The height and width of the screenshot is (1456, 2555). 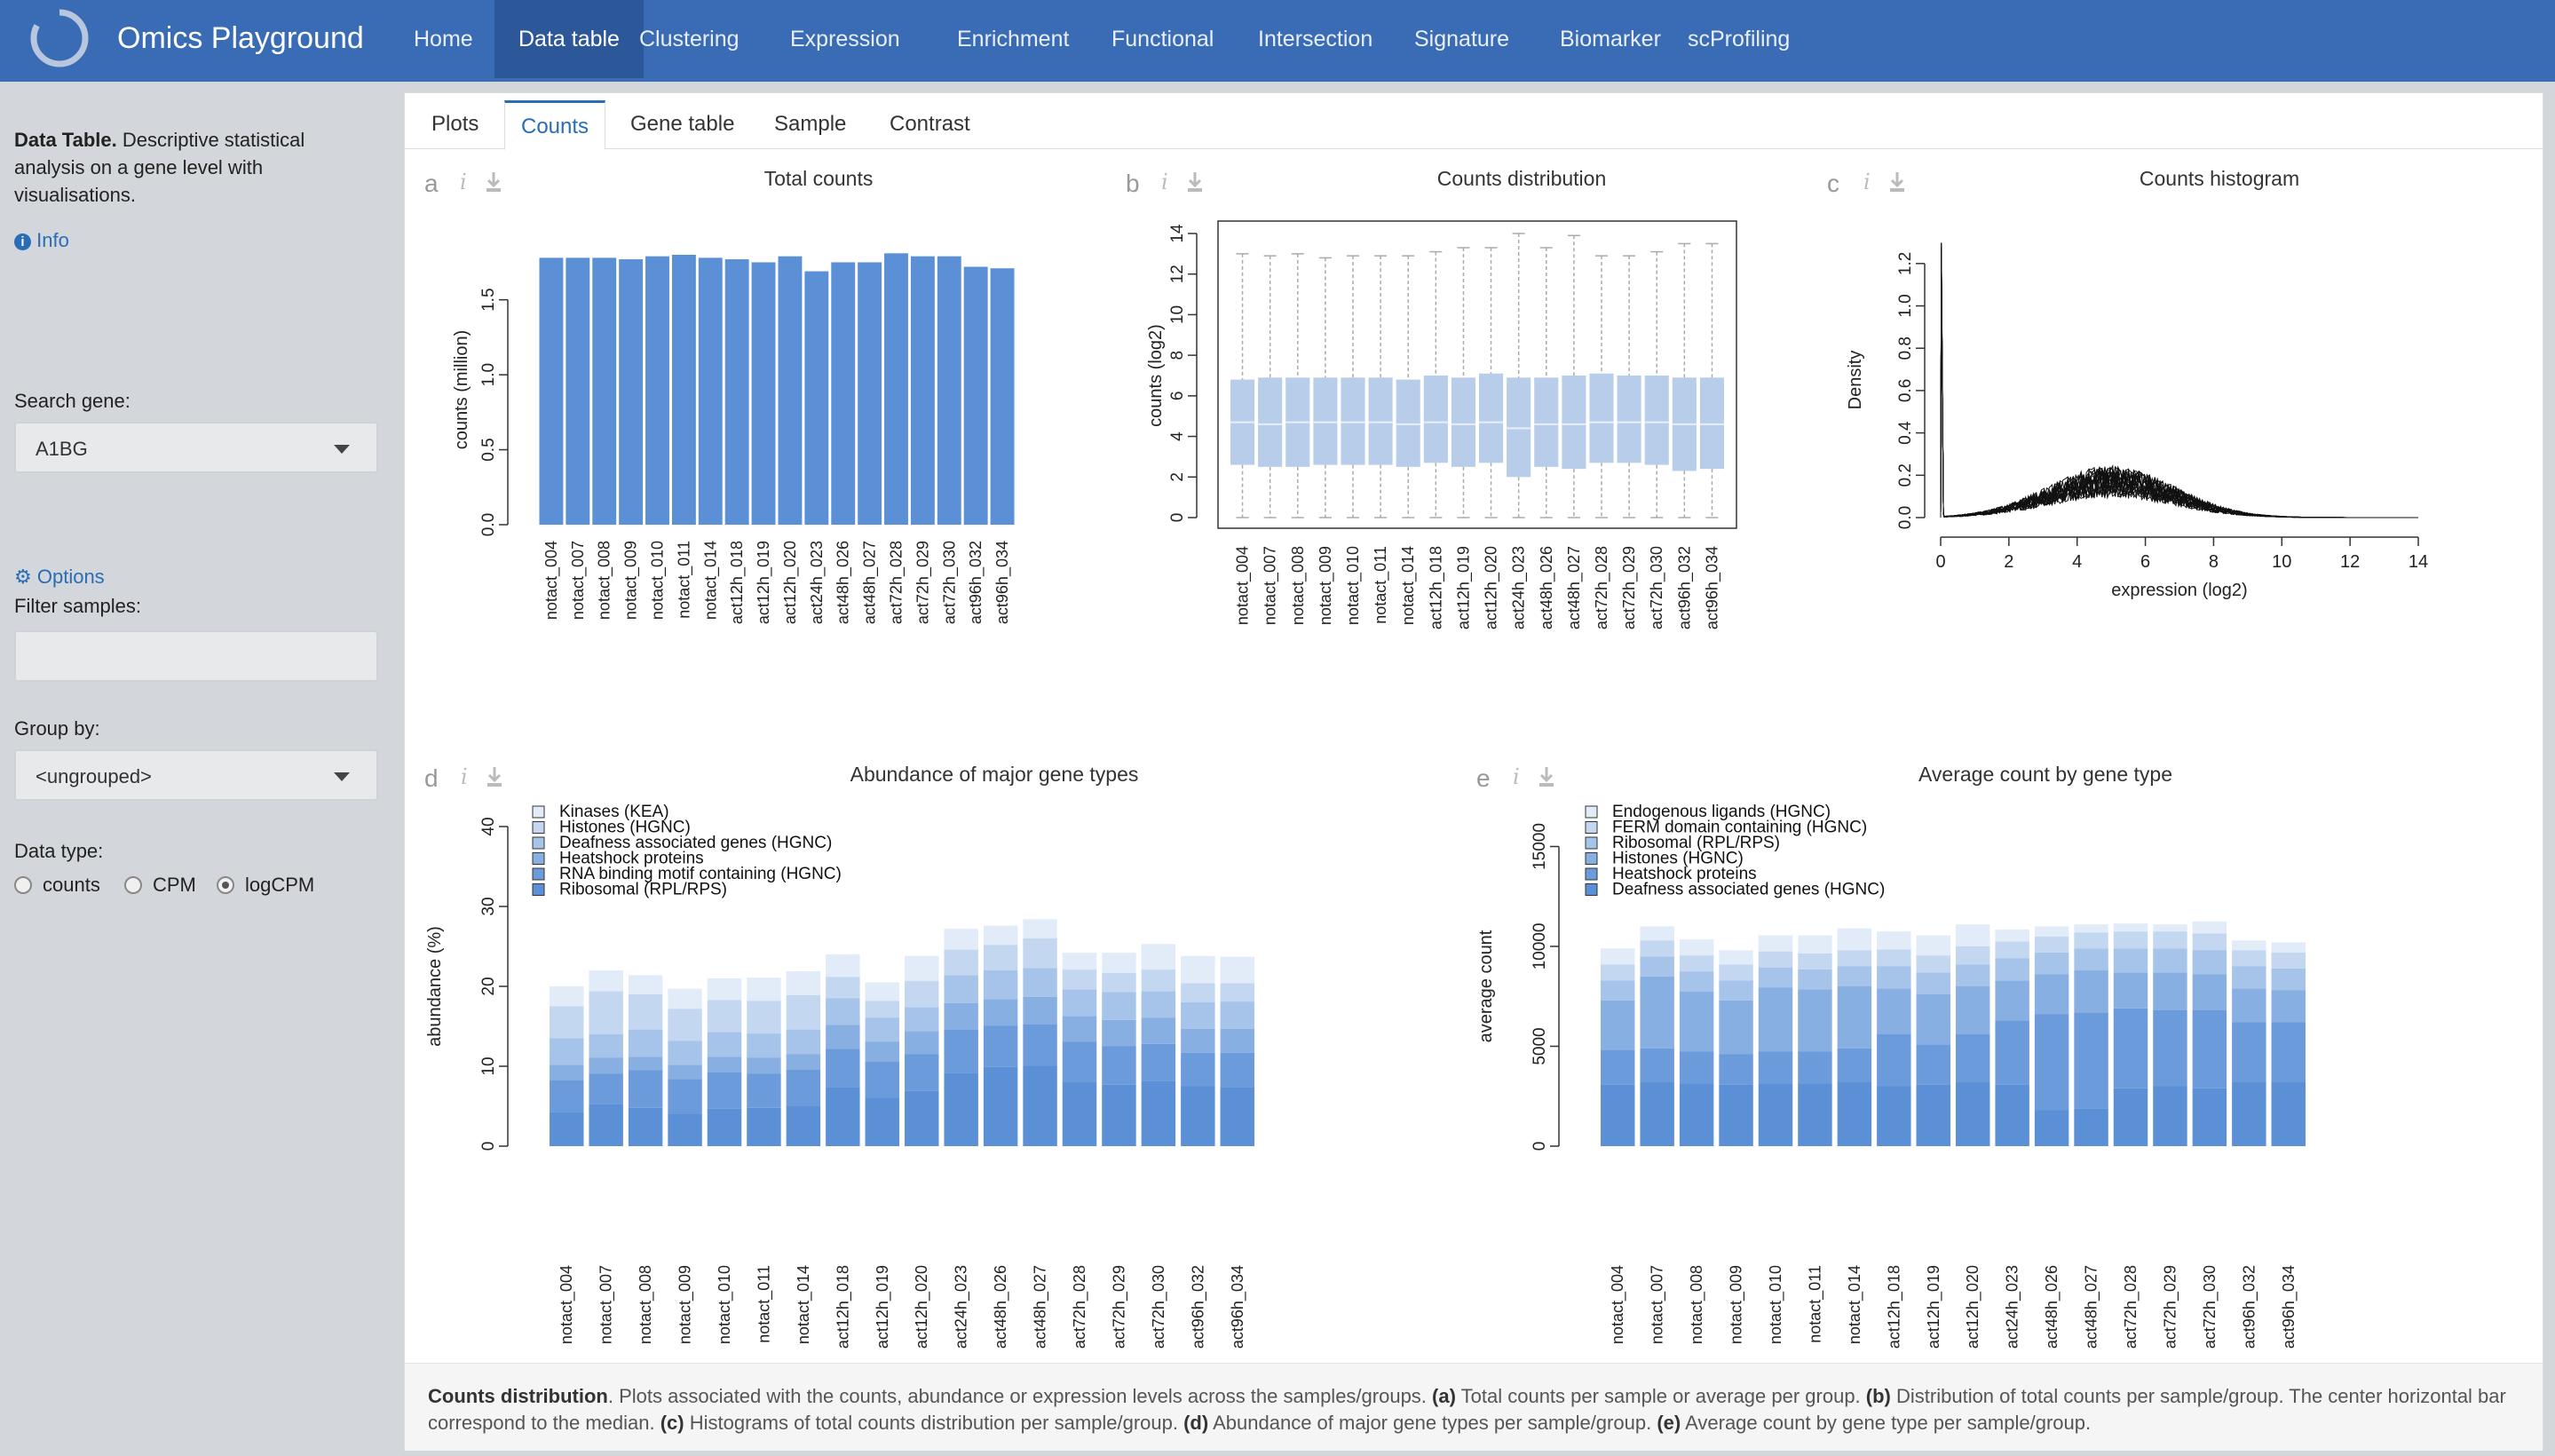 What do you see at coordinates (567, 1304) in the screenshot?
I see `gene-type-abundance-x-tick-label: notact_004` at bounding box center [567, 1304].